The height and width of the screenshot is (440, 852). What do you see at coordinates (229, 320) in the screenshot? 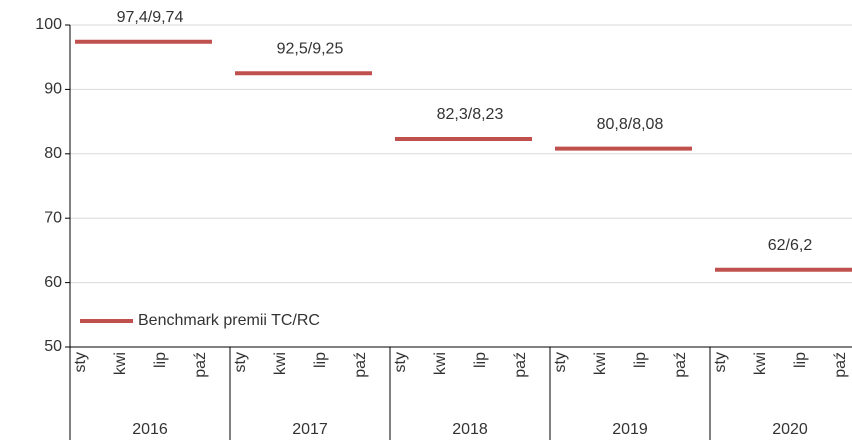
I see `legend-label: Benchmark premii TC/RC` at bounding box center [229, 320].